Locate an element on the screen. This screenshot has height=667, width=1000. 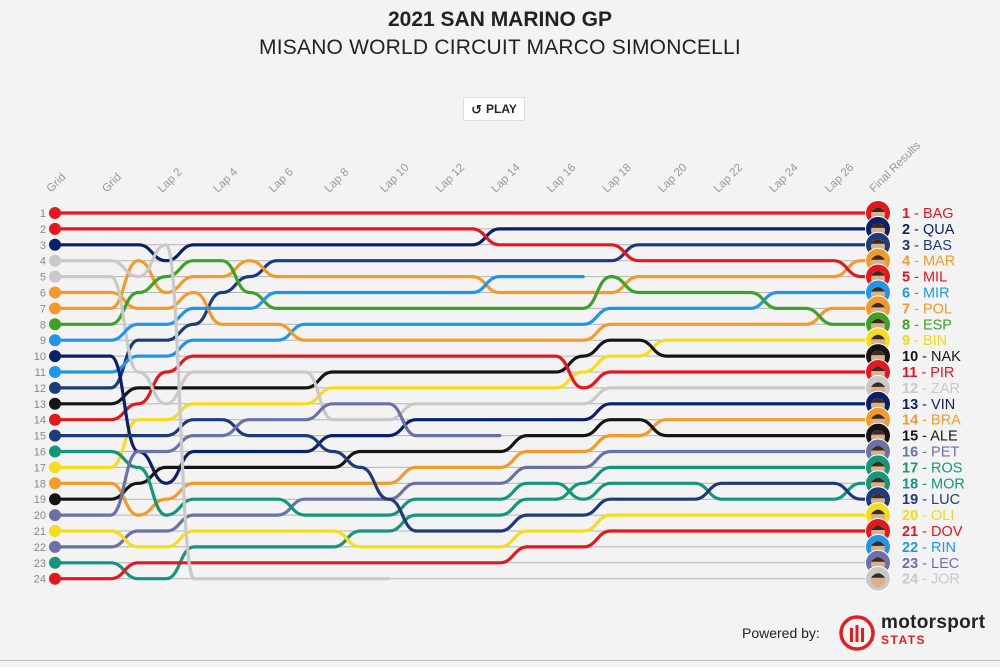
final-results-label: Final Results is located at coordinates (896, 167).